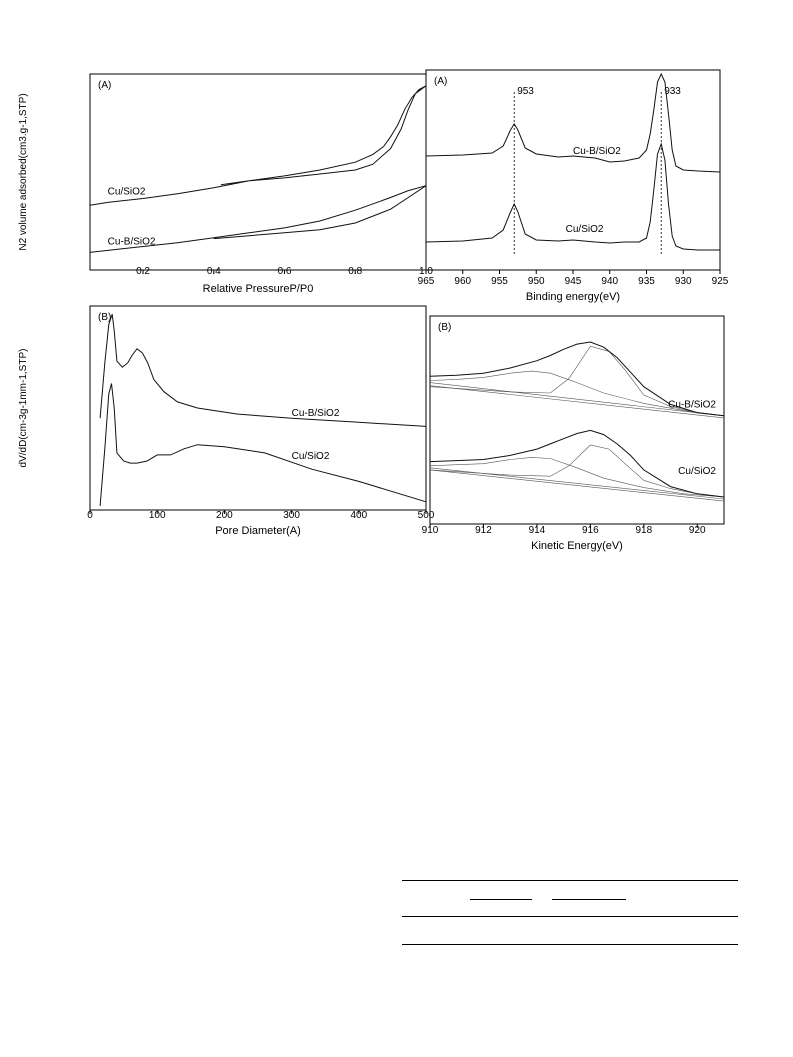 The width and height of the screenshot is (793, 1057). I want to click on guide-label-953: 953, so click(525, 91).